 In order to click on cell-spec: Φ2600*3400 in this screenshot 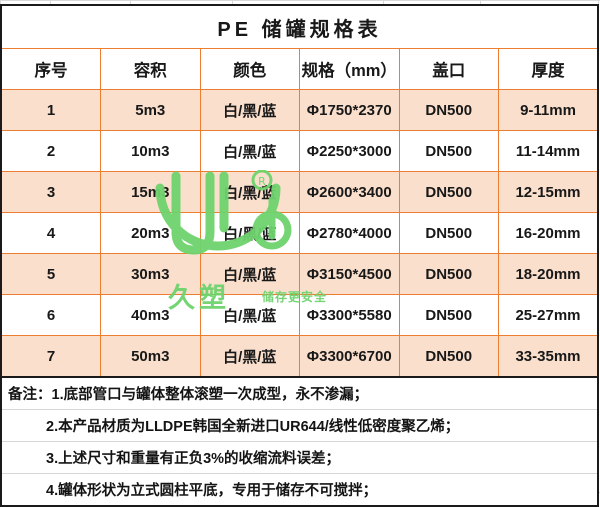, I will do `click(349, 192)`.